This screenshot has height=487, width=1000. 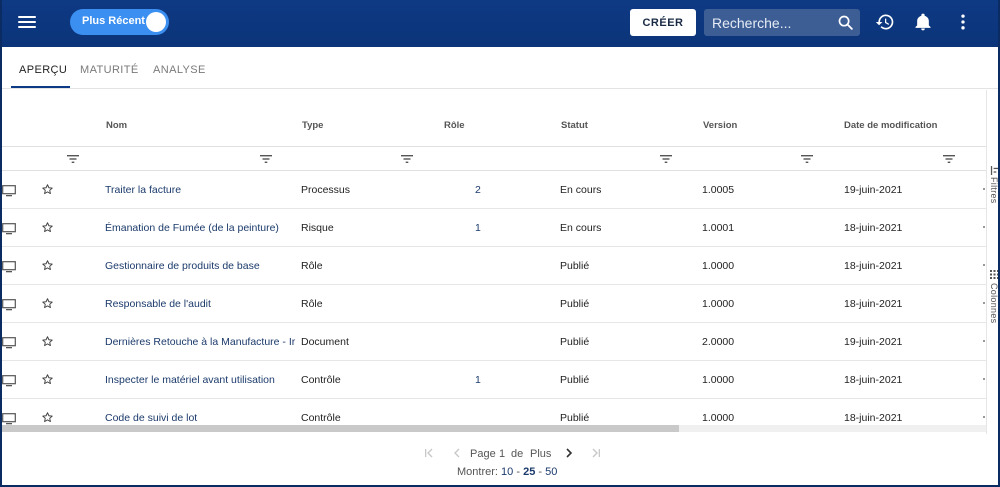 I want to click on cell-name: Dernières Retouche à la Manufacture - Ir, so click(x=200, y=342).